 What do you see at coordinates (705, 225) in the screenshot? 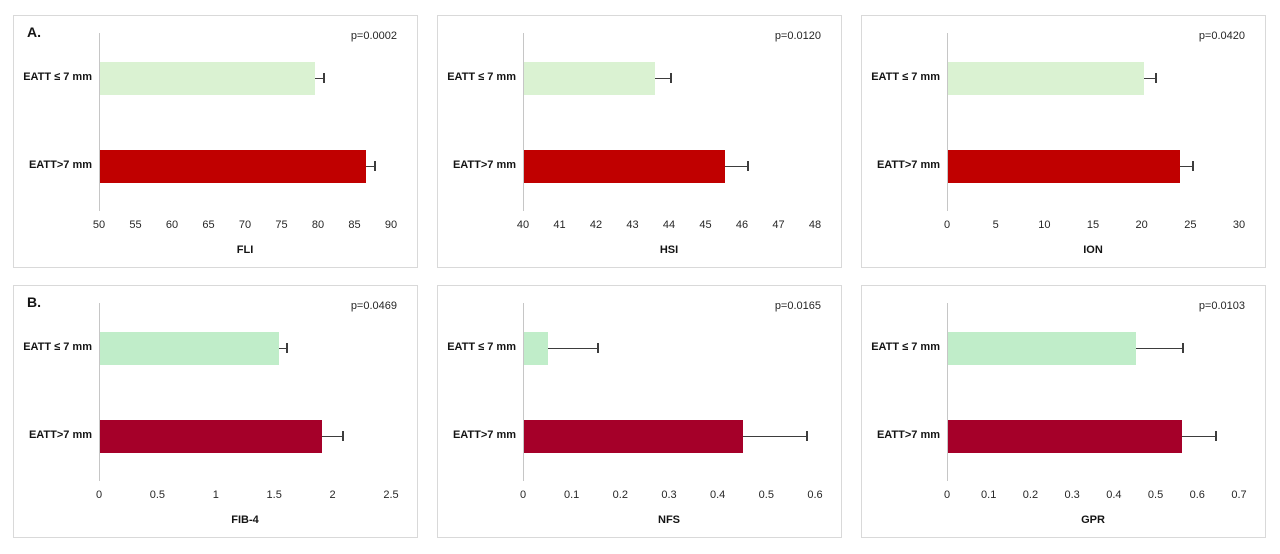
I see `x-axis-tick-label: 45` at bounding box center [705, 225].